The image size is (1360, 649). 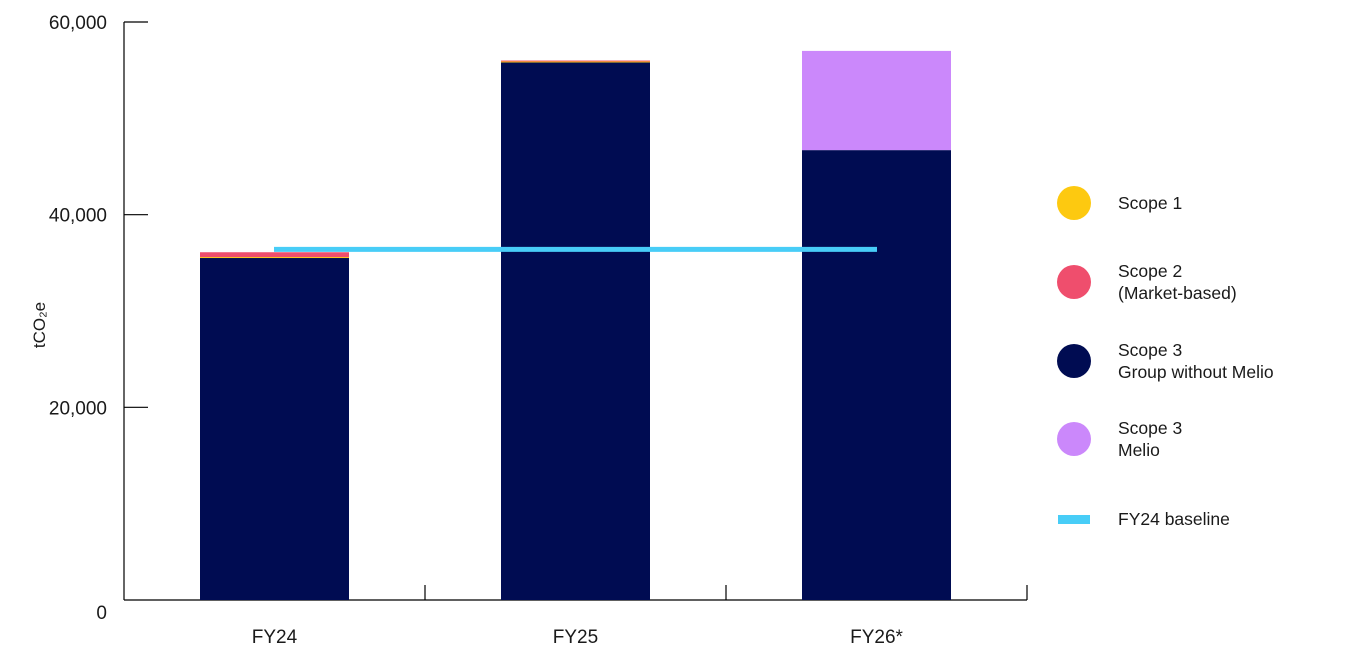 I want to click on x-tick-label: FY26*, so click(x=876, y=637).